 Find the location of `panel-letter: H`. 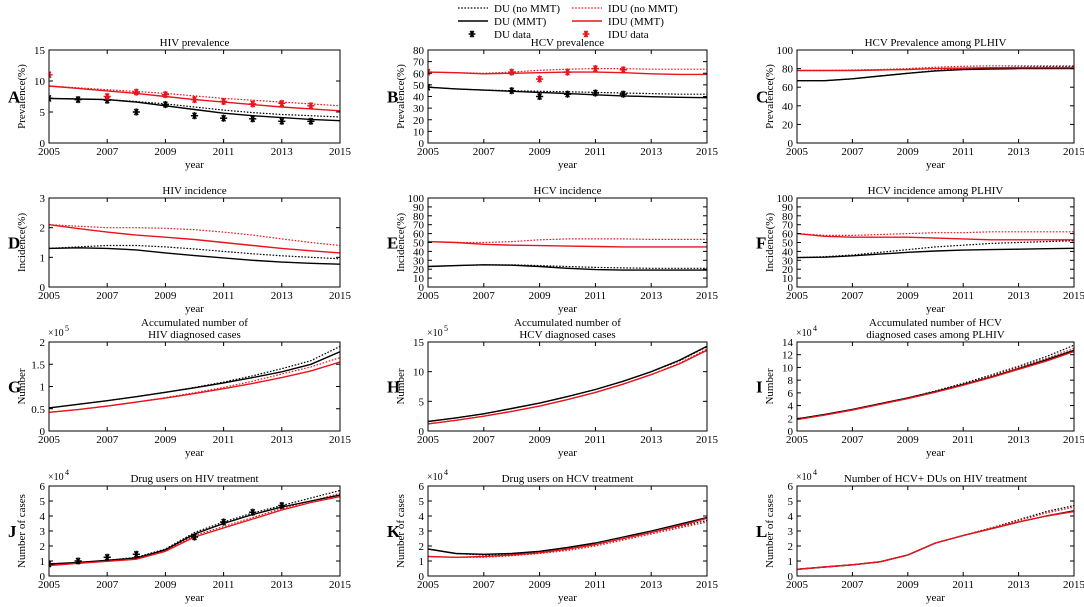

panel-letter: H is located at coordinates (393, 387).